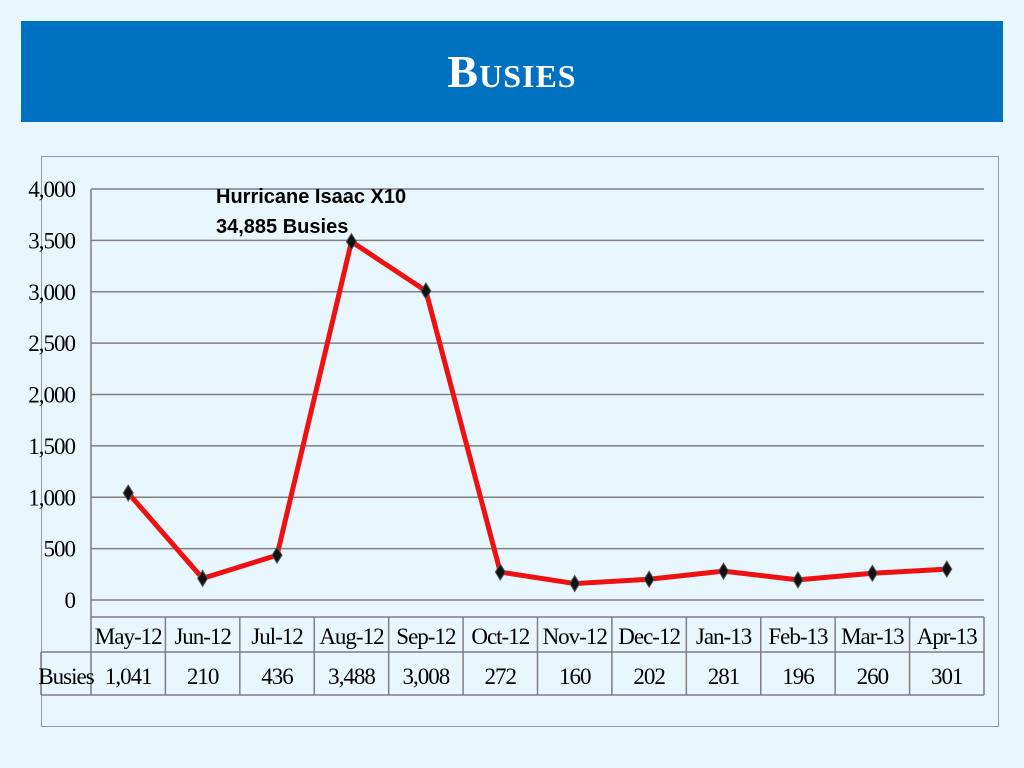 The image size is (1024, 768). What do you see at coordinates (501, 676) in the screenshot?
I see `data-table-value: 272` at bounding box center [501, 676].